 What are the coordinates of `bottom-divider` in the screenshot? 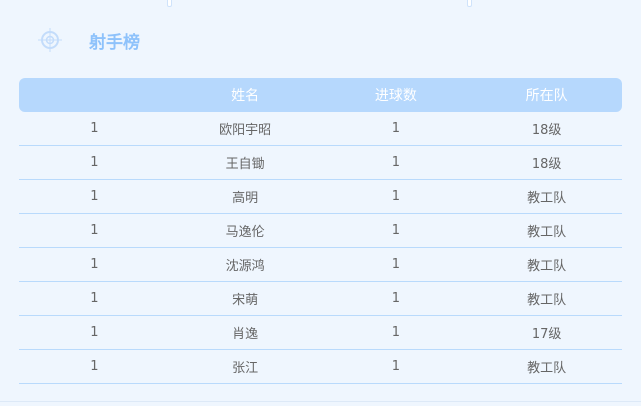 It's located at (320, 401).